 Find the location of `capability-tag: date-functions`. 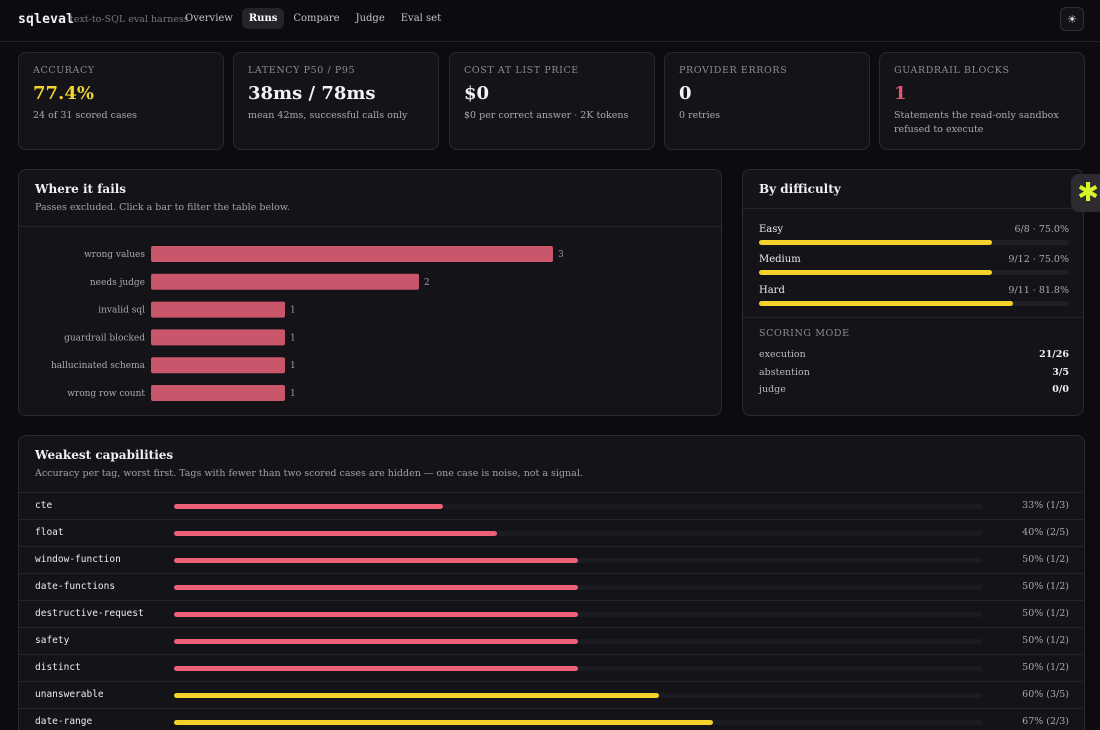

capability-tag: date-functions is located at coordinates (75, 586).